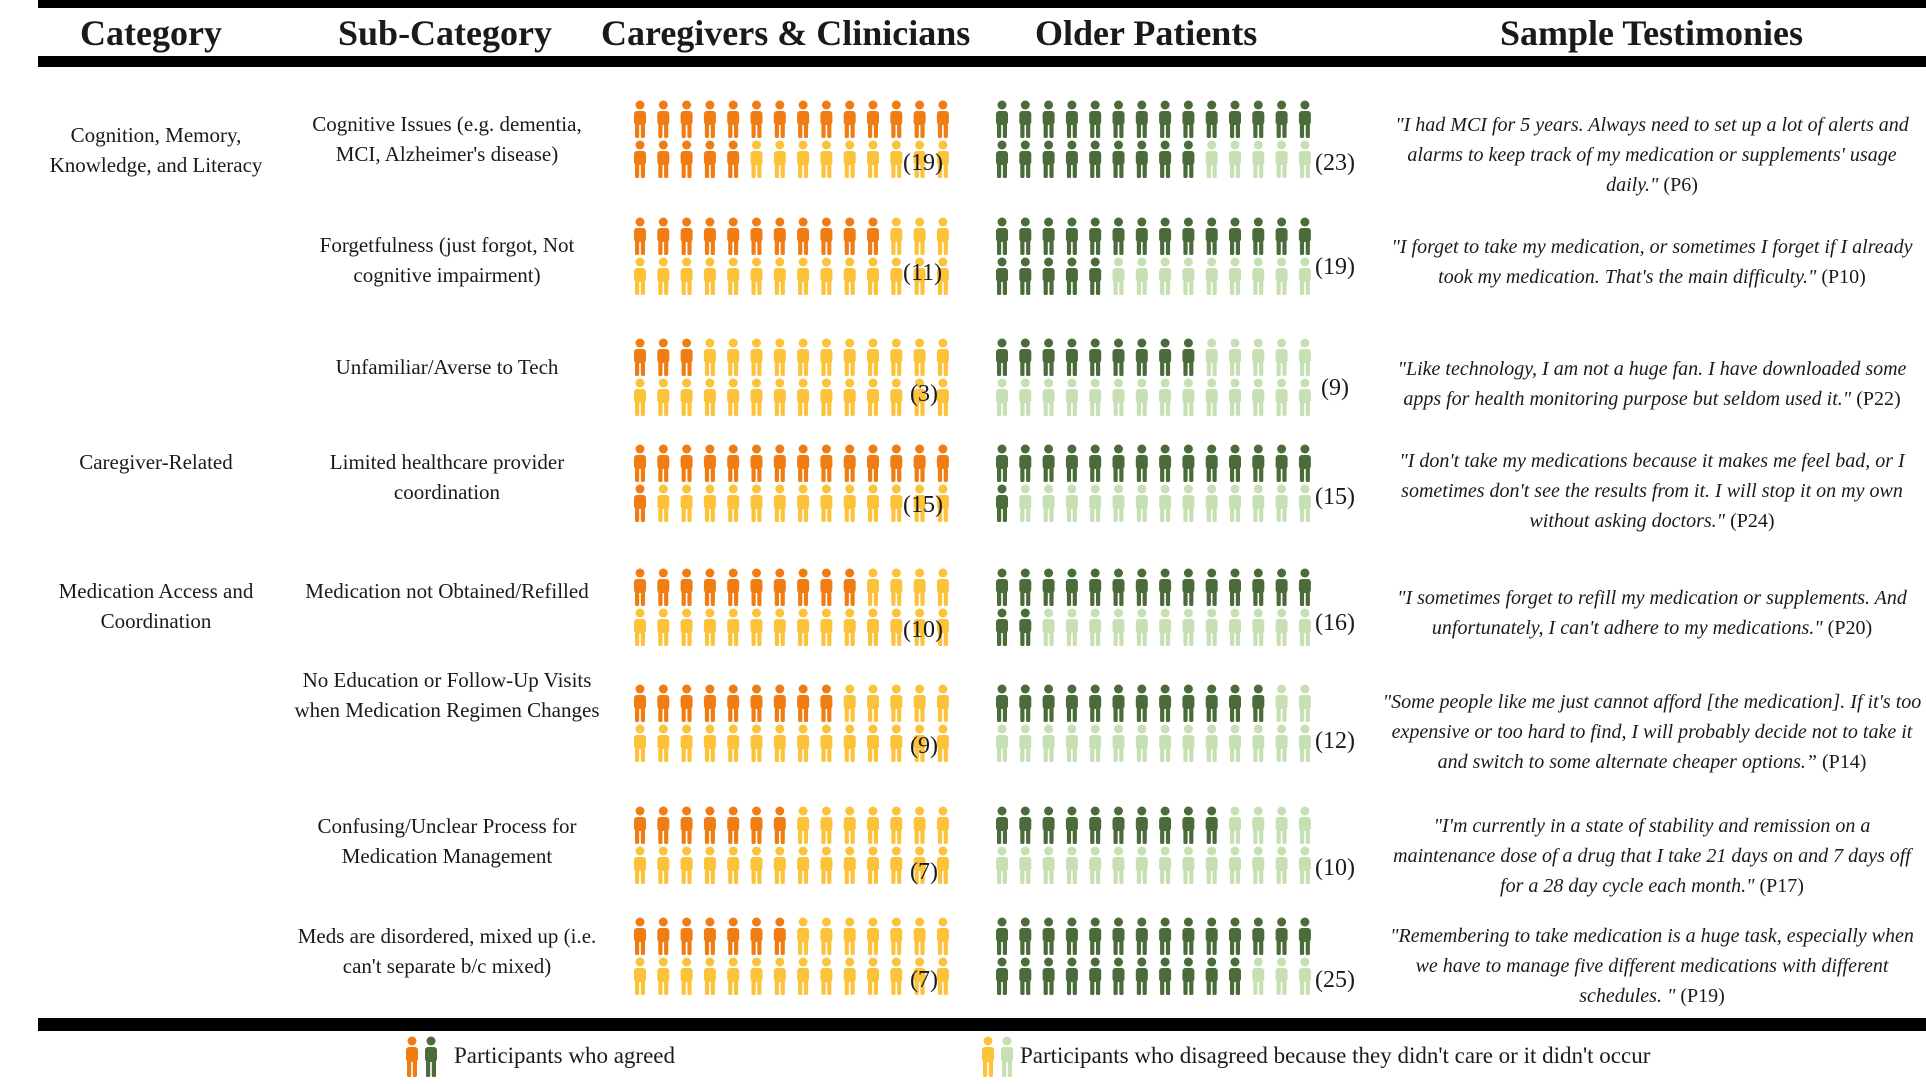 The image size is (1926, 1084). I want to click on caregiver-count: (15), so click(923, 505).